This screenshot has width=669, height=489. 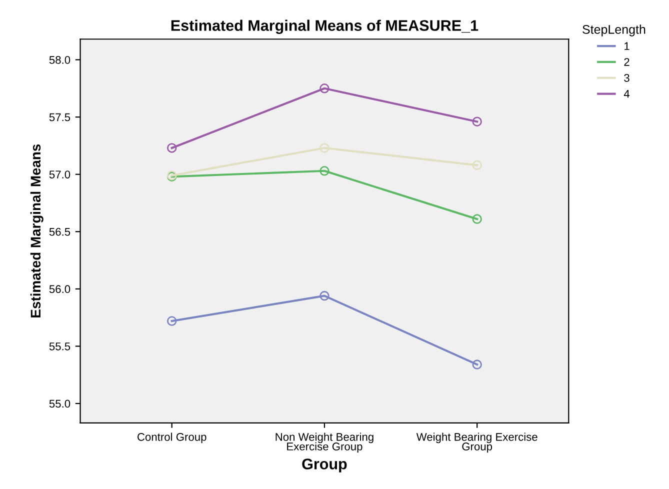 What do you see at coordinates (325, 442) in the screenshot?
I see `x-tick-label: Non Weight Bearing Exercise Group` at bounding box center [325, 442].